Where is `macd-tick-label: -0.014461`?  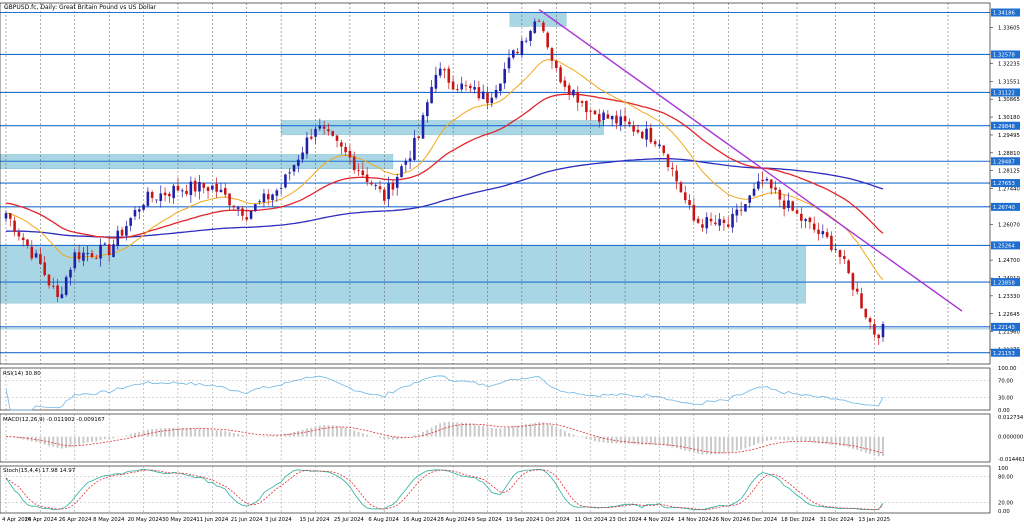 macd-tick-label: -0.014461 is located at coordinates (1011, 460).